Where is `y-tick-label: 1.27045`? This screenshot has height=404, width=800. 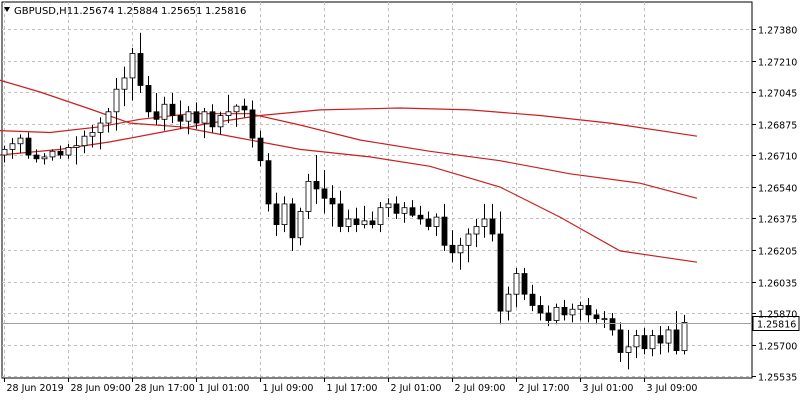
y-tick-label: 1.27045 is located at coordinates (777, 94).